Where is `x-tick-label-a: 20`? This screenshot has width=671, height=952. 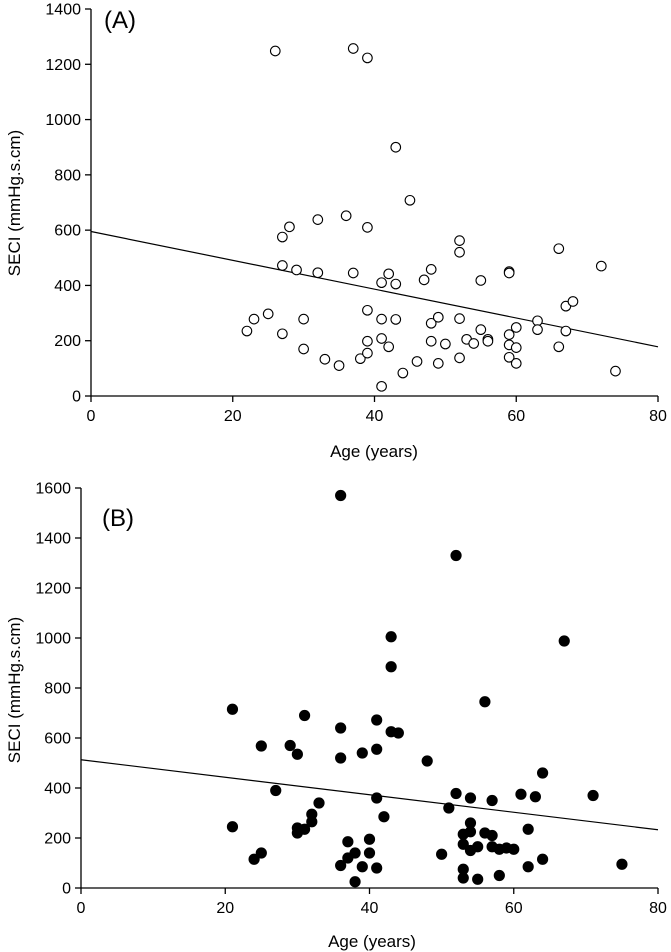
x-tick-label-a: 20 is located at coordinates (233, 416).